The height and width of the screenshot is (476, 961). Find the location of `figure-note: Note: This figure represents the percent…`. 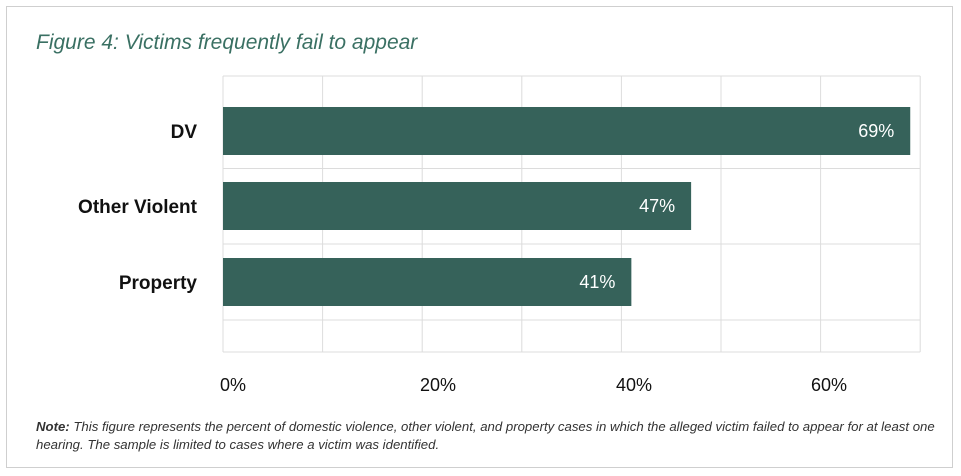

figure-note: Note: This figure represents the percent… is located at coordinates (486, 436).